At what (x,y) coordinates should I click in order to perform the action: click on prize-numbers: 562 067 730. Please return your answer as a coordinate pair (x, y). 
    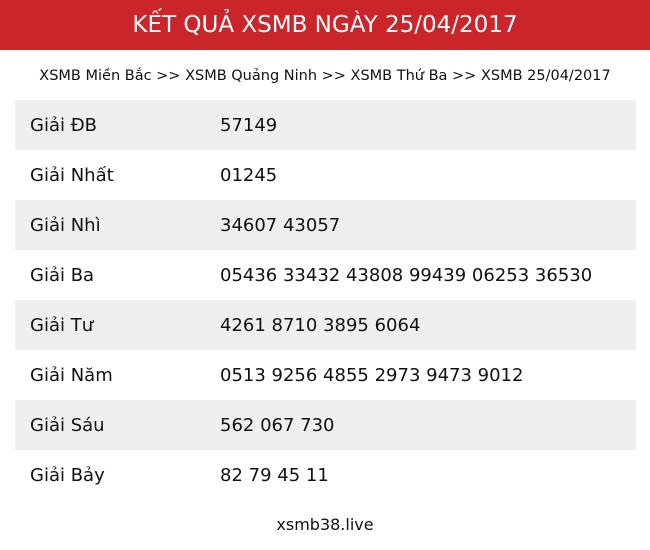
    Looking at the image, I should click on (277, 425).